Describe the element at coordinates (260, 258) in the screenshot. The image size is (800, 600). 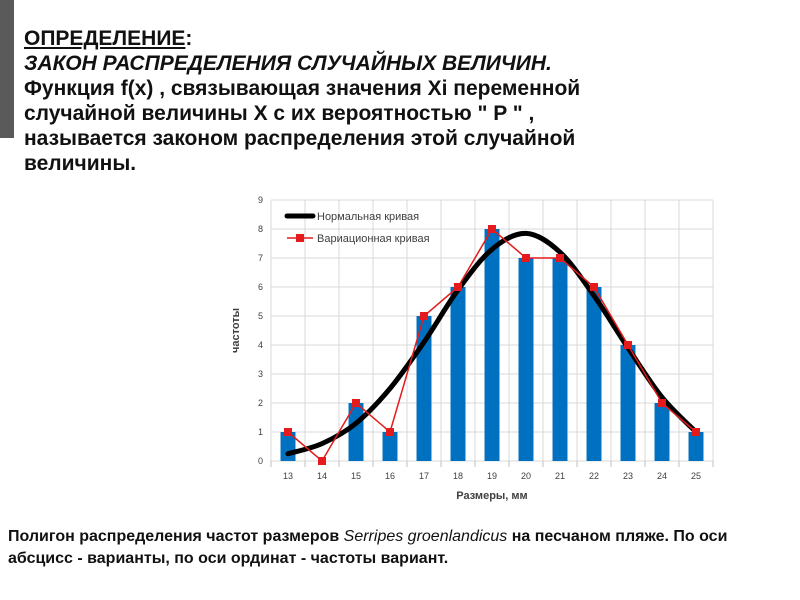
I see `y-tick-label: 7` at that location.